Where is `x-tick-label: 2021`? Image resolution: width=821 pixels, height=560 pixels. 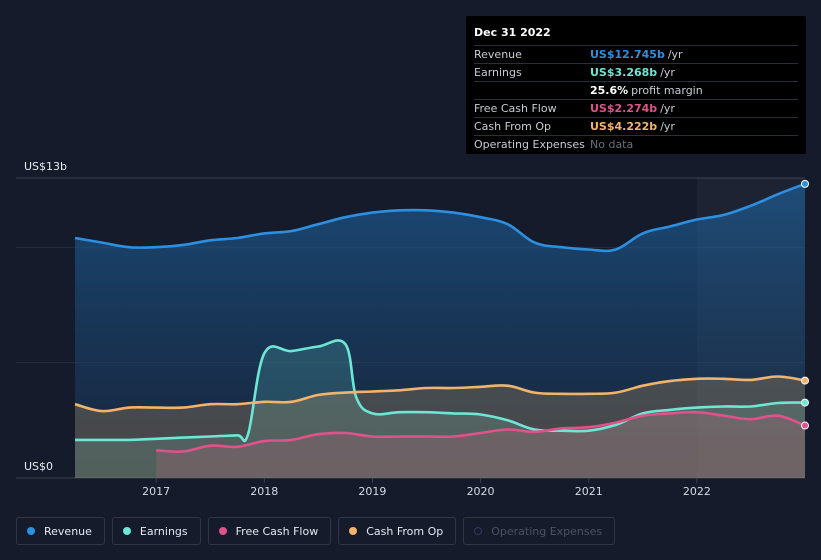
x-tick-label: 2021 is located at coordinates (589, 491).